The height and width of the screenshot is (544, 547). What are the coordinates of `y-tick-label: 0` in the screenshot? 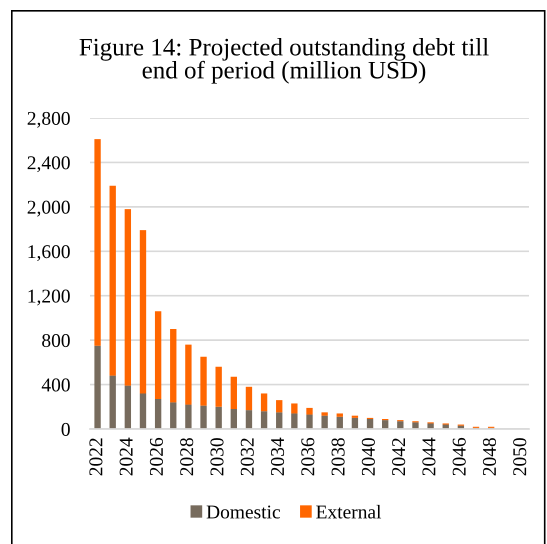 It's located at (66, 429).